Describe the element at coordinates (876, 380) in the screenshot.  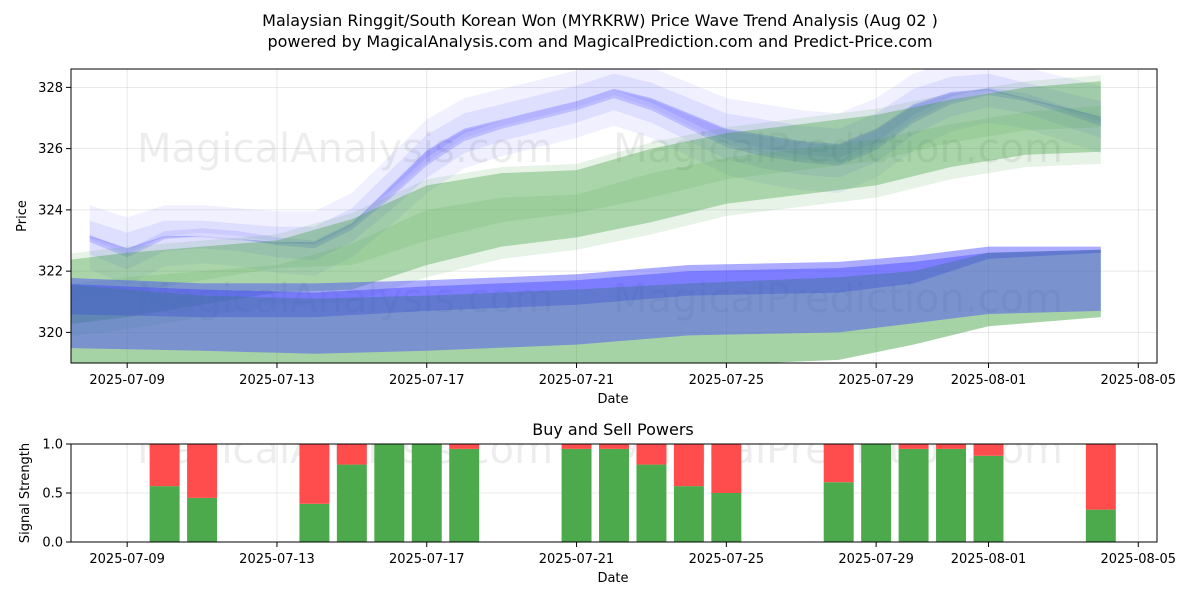
I see `price-x-tick-label: 2025-07-29` at that location.